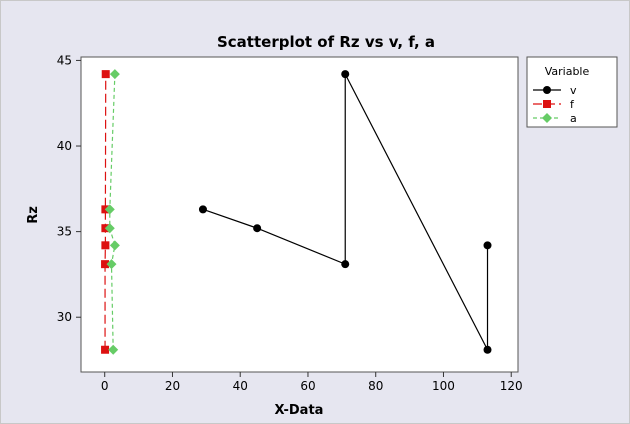 The image size is (630, 424). I want to click on y-tick-label: 40, so click(64, 146).